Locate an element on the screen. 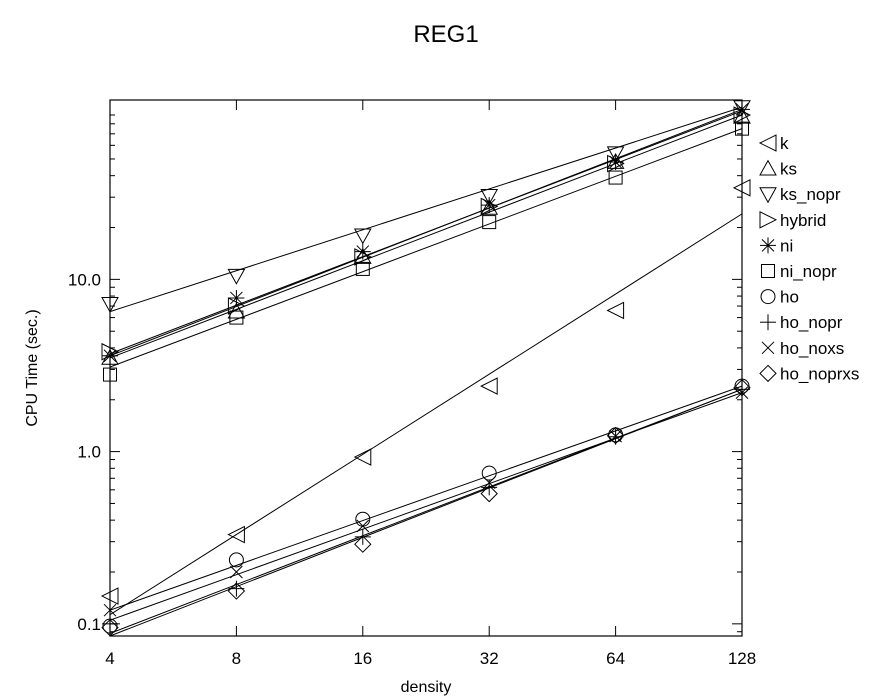  legend-label: ho_nopr is located at coordinates (811, 322).